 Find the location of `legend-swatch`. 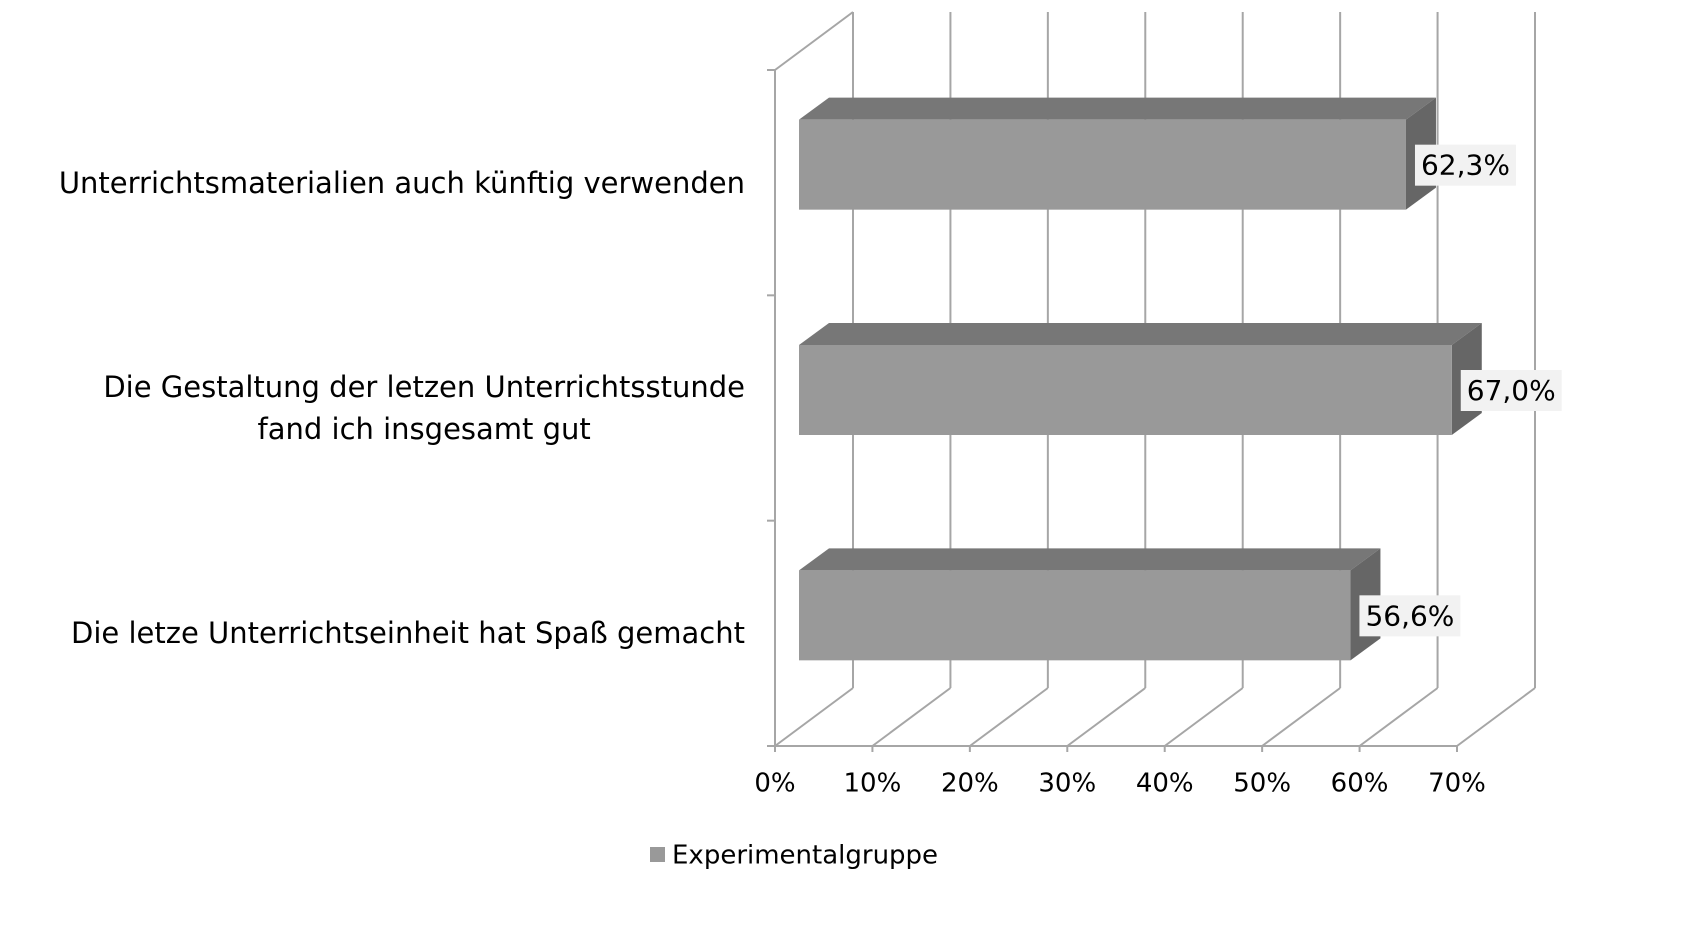

legend-swatch is located at coordinates (657, 854).